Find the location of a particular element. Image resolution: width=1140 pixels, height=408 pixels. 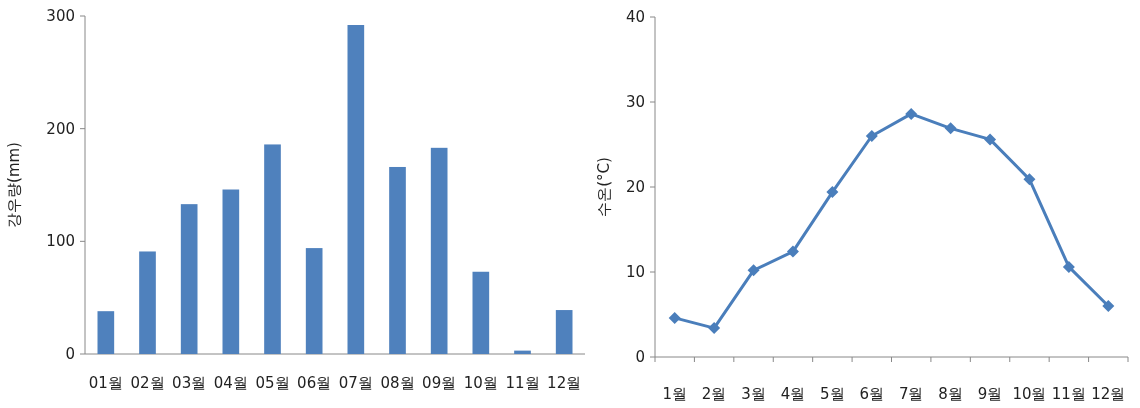

x-tick-label: 02월 is located at coordinates (147, 383).